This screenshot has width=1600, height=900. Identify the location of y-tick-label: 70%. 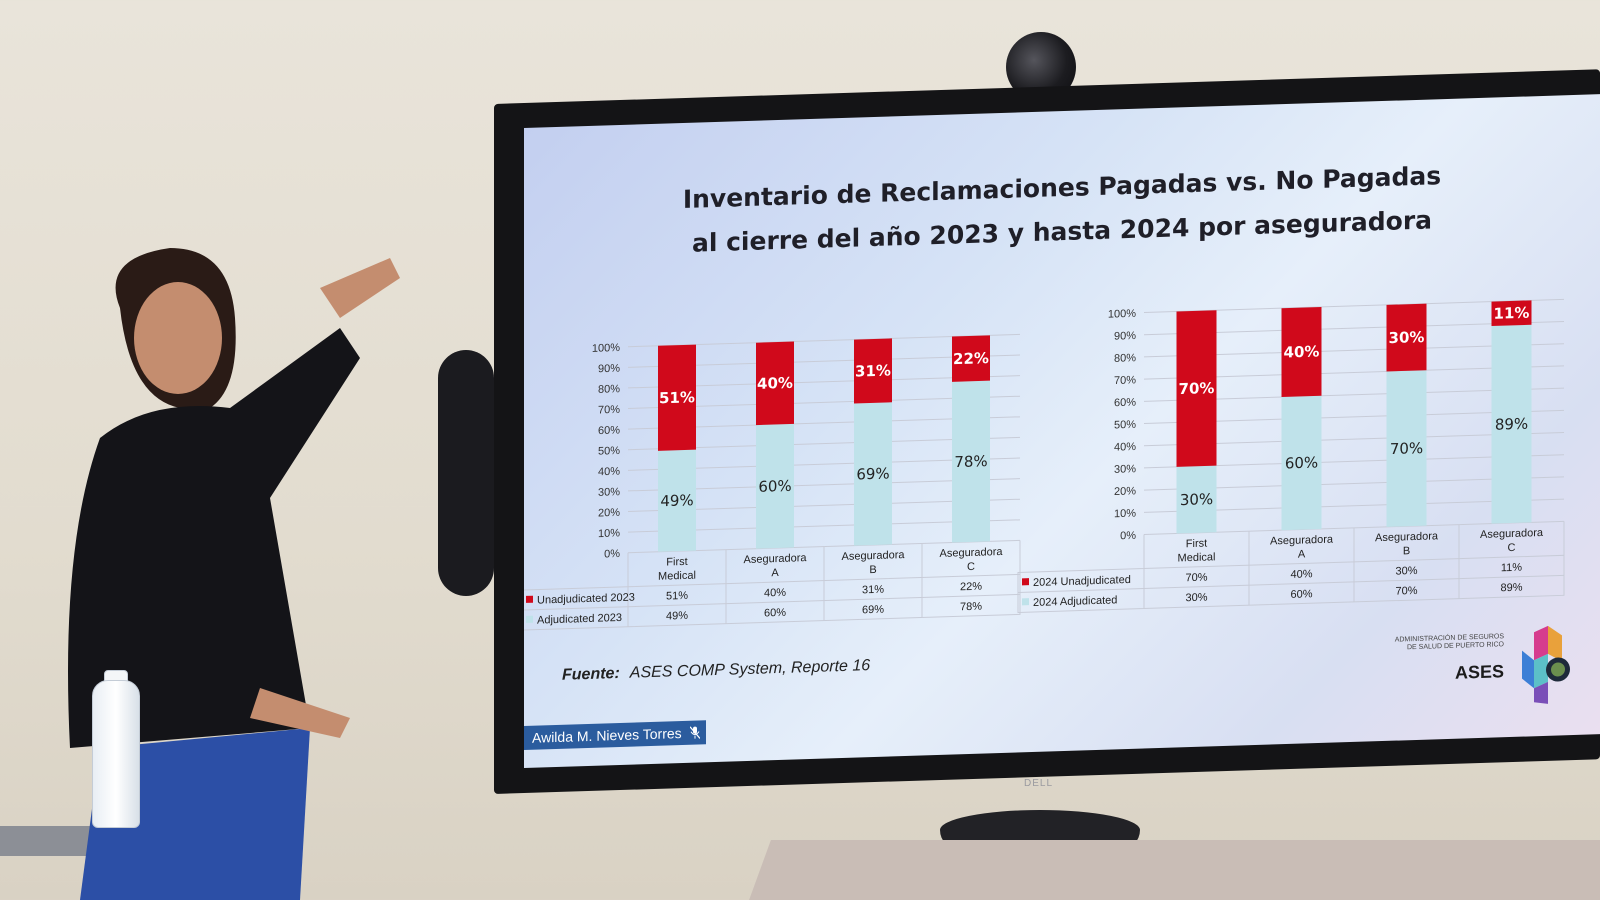
(1125, 380).